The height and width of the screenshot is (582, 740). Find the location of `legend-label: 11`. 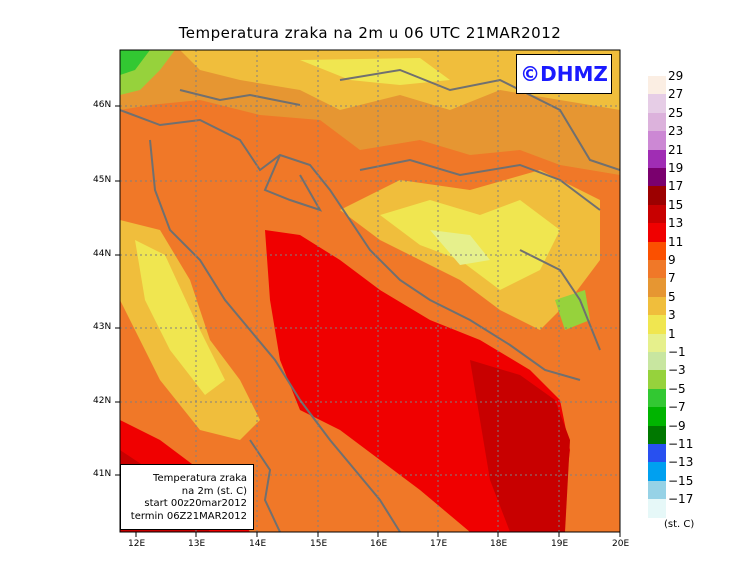

legend-label: 11 is located at coordinates (676, 241).